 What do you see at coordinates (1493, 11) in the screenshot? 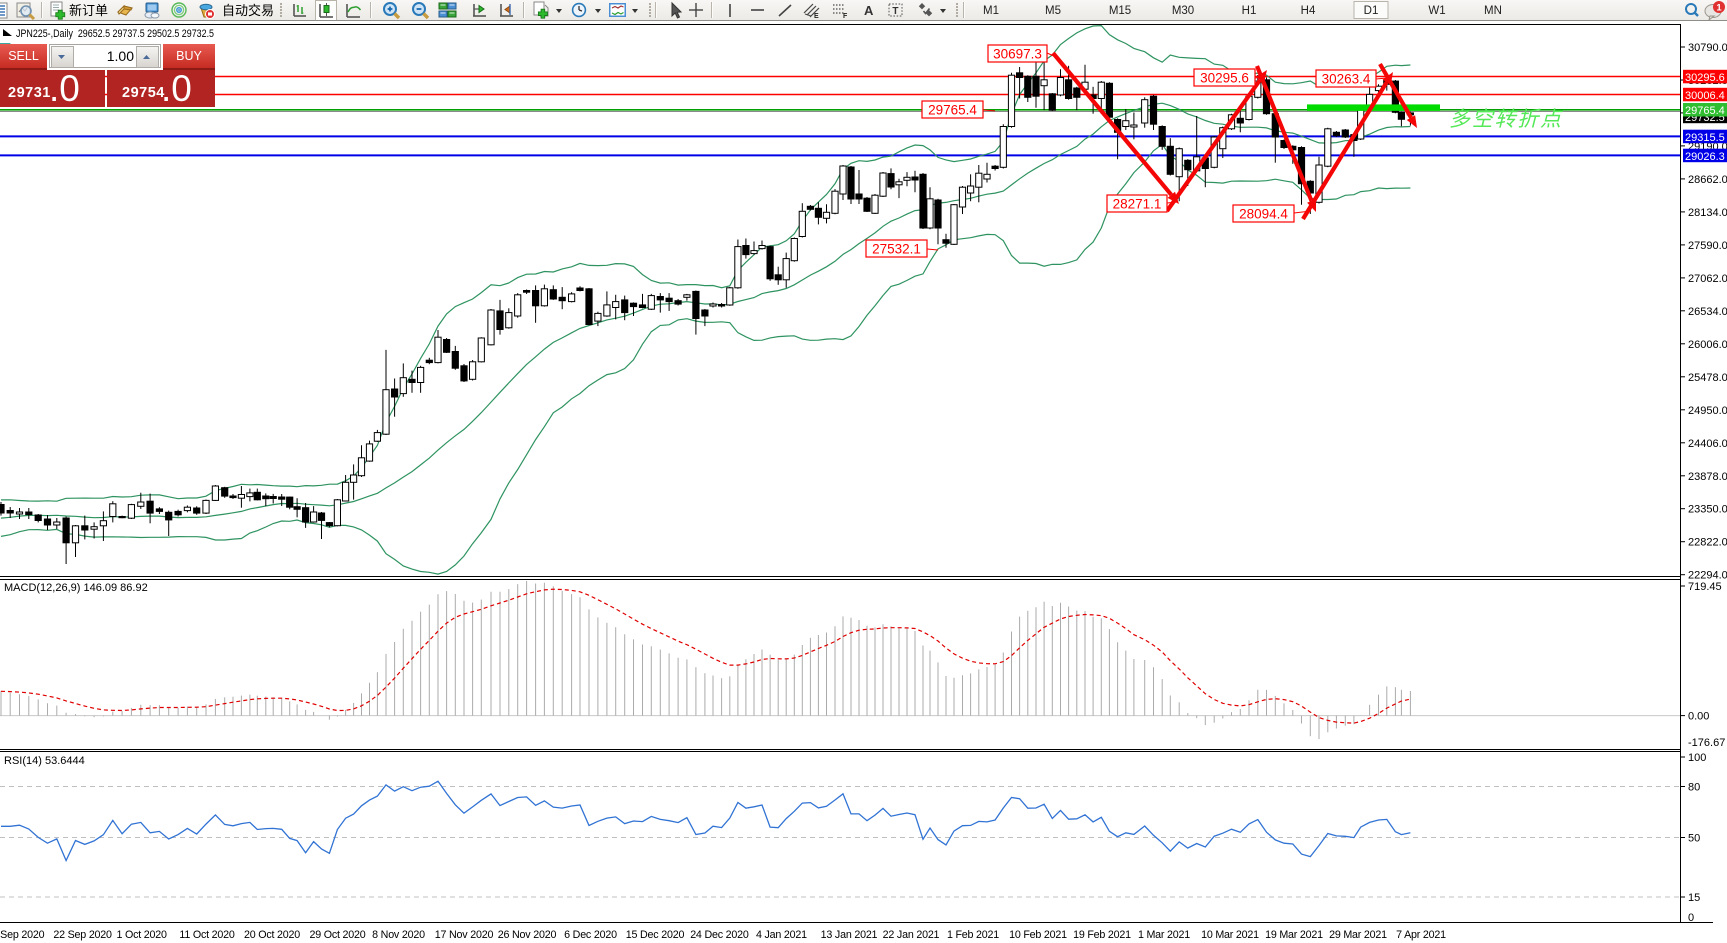
I see `svg-text: MN` at bounding box center [1493, 11].